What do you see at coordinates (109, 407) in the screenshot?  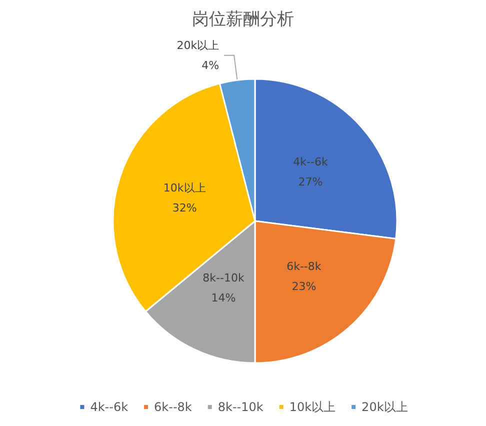 I see `legend-label: 4k--6k` at bounding box center [109, 407].